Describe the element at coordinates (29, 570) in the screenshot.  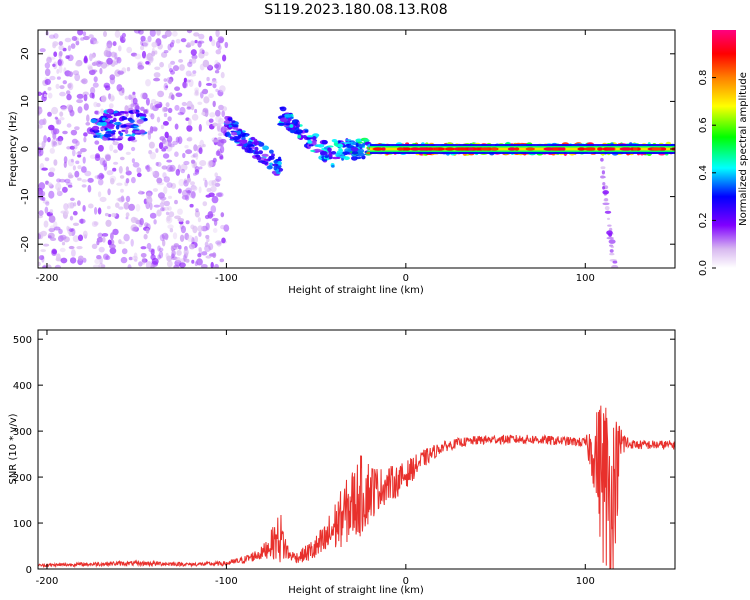
I see `y-tick-label: 0` at that location.